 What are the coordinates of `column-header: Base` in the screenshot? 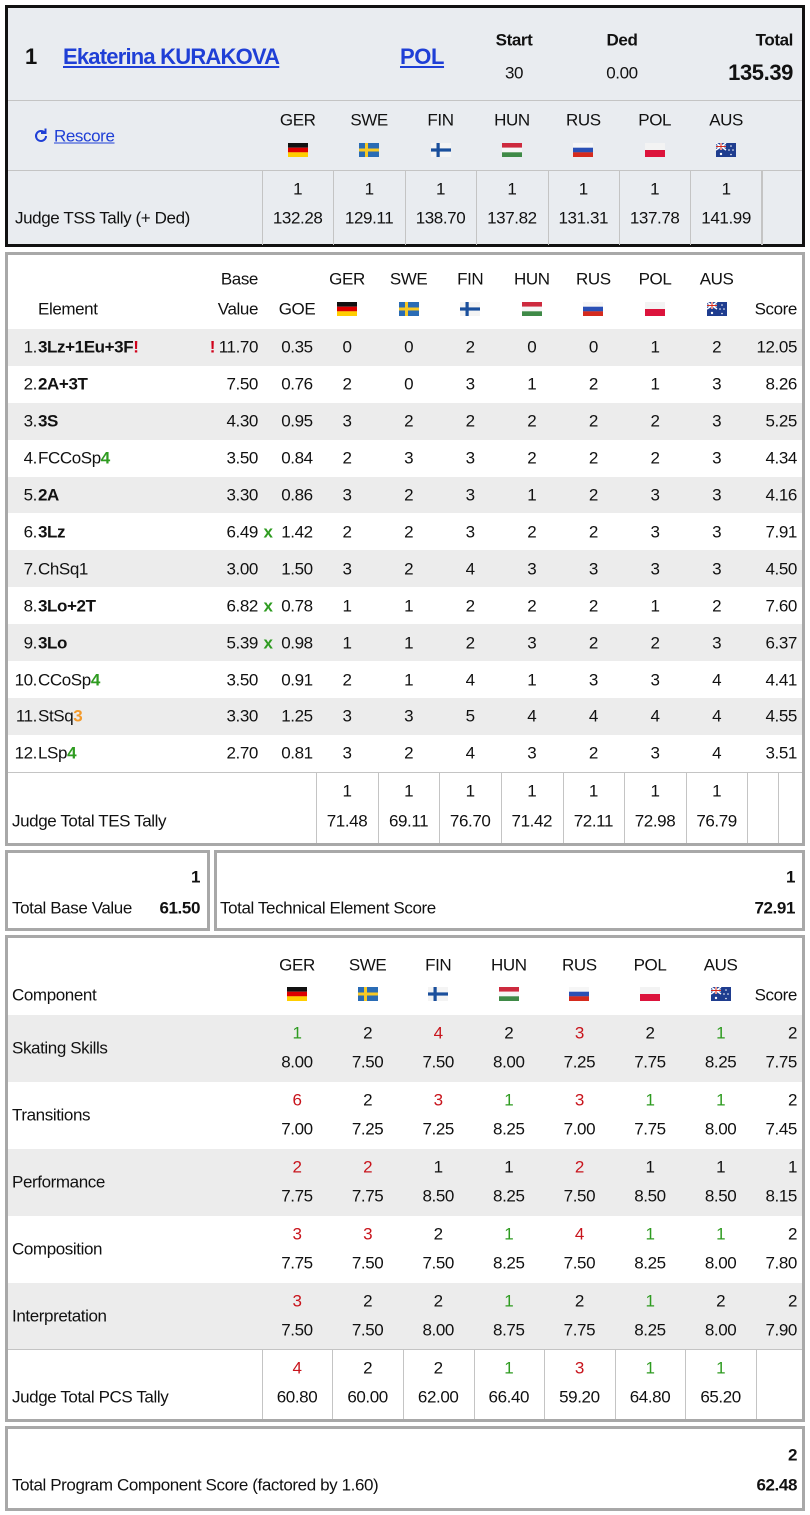 It's located at (239, 279).